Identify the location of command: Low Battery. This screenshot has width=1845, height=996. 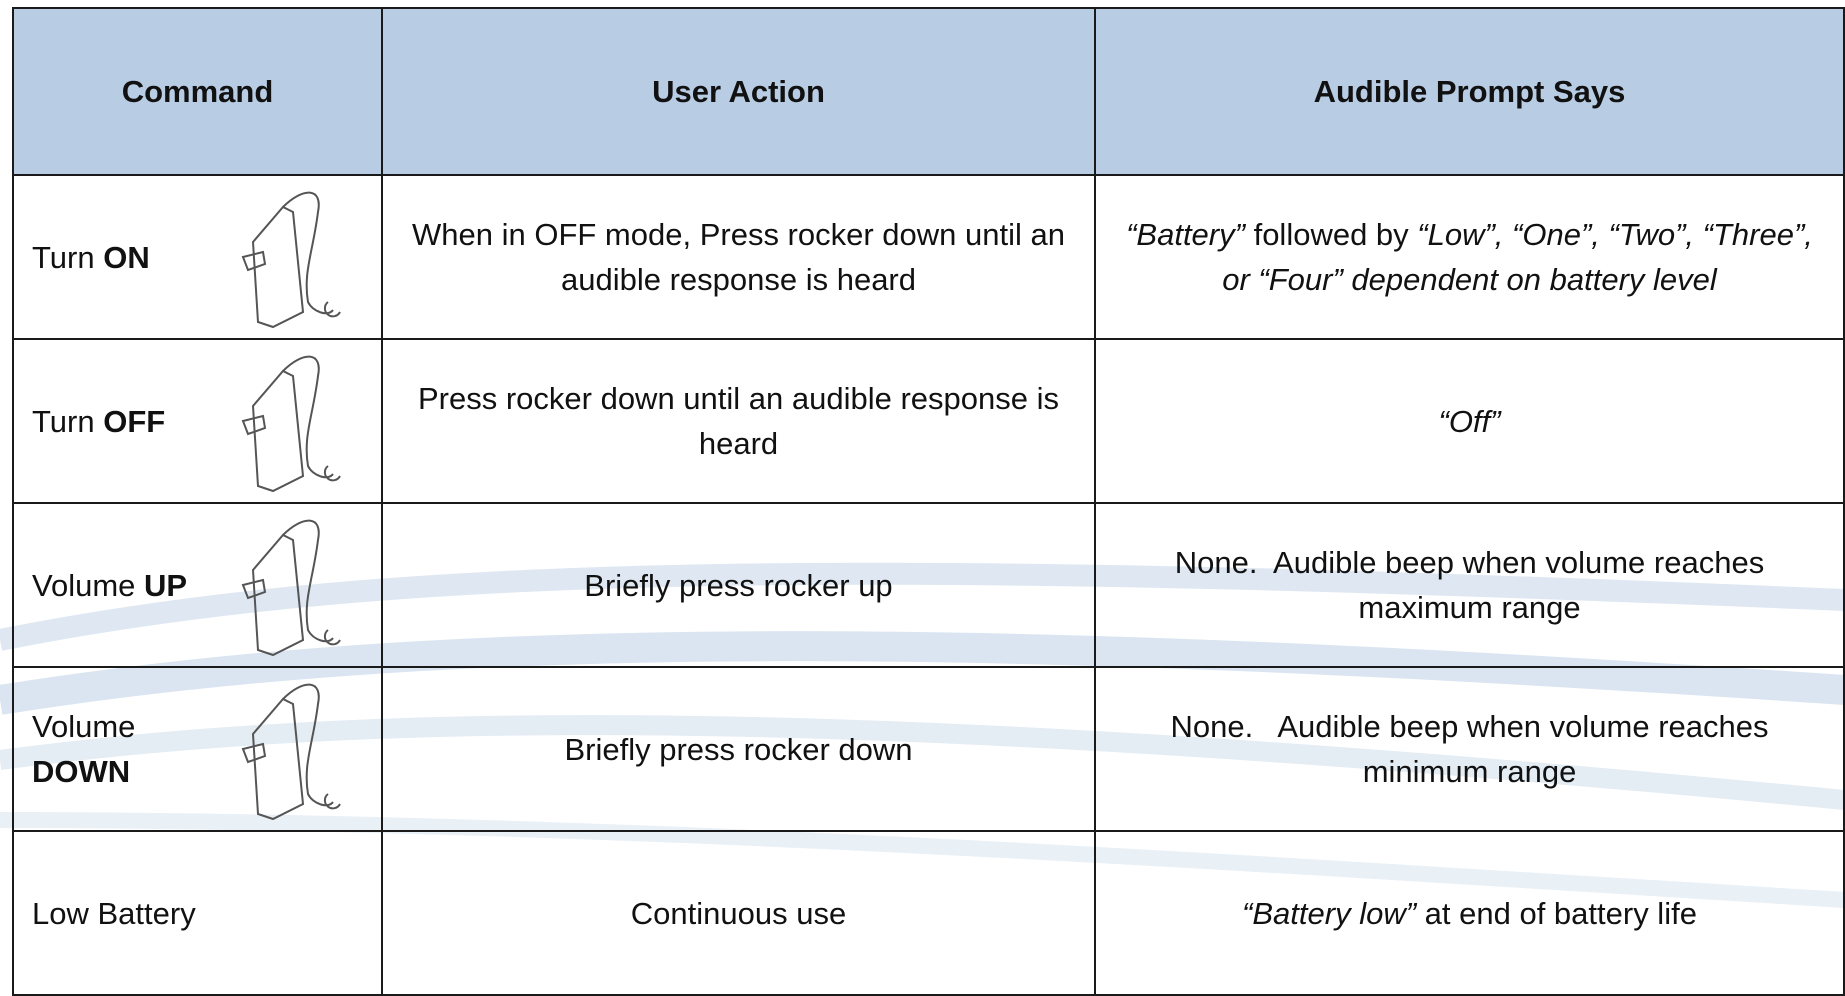
(114, 913).